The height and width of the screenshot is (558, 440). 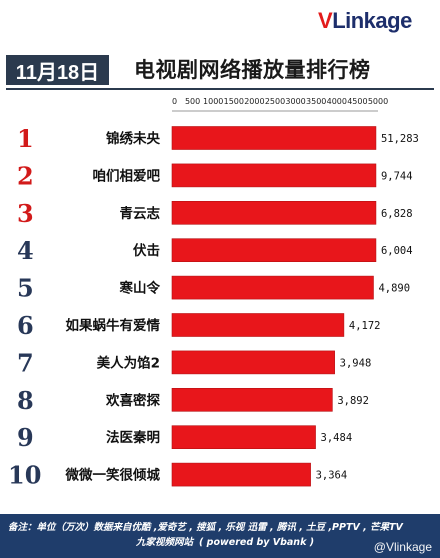 What do you see at coordinates (295, 101) in the screenshot?
I see `x-tick-label: 3000` at bounding box center [295, 101].